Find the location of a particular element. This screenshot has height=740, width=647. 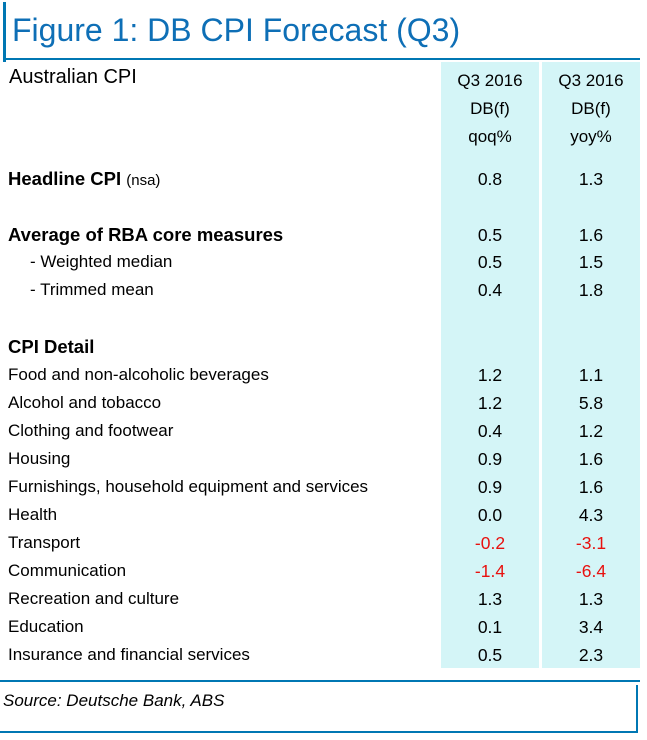

row-label: Average of RBA core measures is located at coordinates (146, 234).